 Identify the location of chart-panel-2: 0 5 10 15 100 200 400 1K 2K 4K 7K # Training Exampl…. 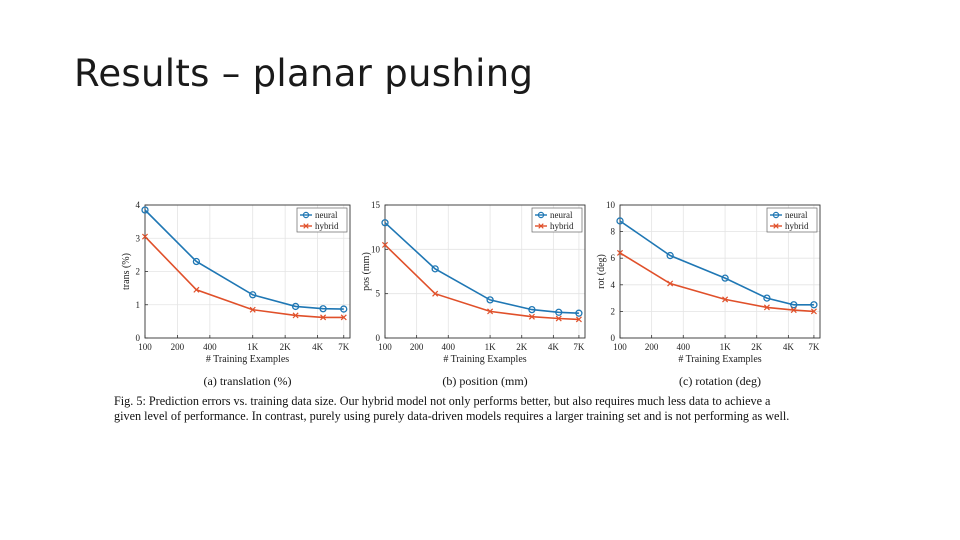
(473, 294).